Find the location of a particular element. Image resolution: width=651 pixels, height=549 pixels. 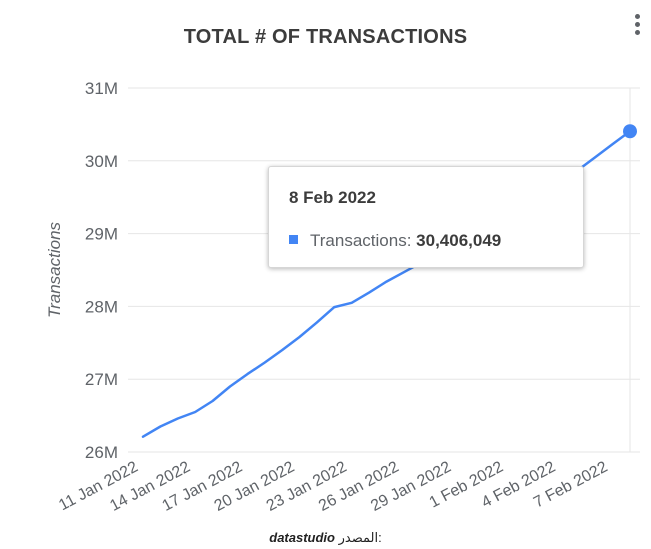

tooltip: 8 Feb 2022 Transactions: 30,406,049 is located at coordinates (426, 217).